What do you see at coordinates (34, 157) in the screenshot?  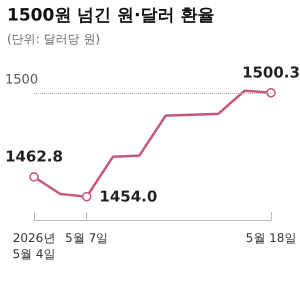 I see `data-label: 1462.8` at bounding box center [34, 157].